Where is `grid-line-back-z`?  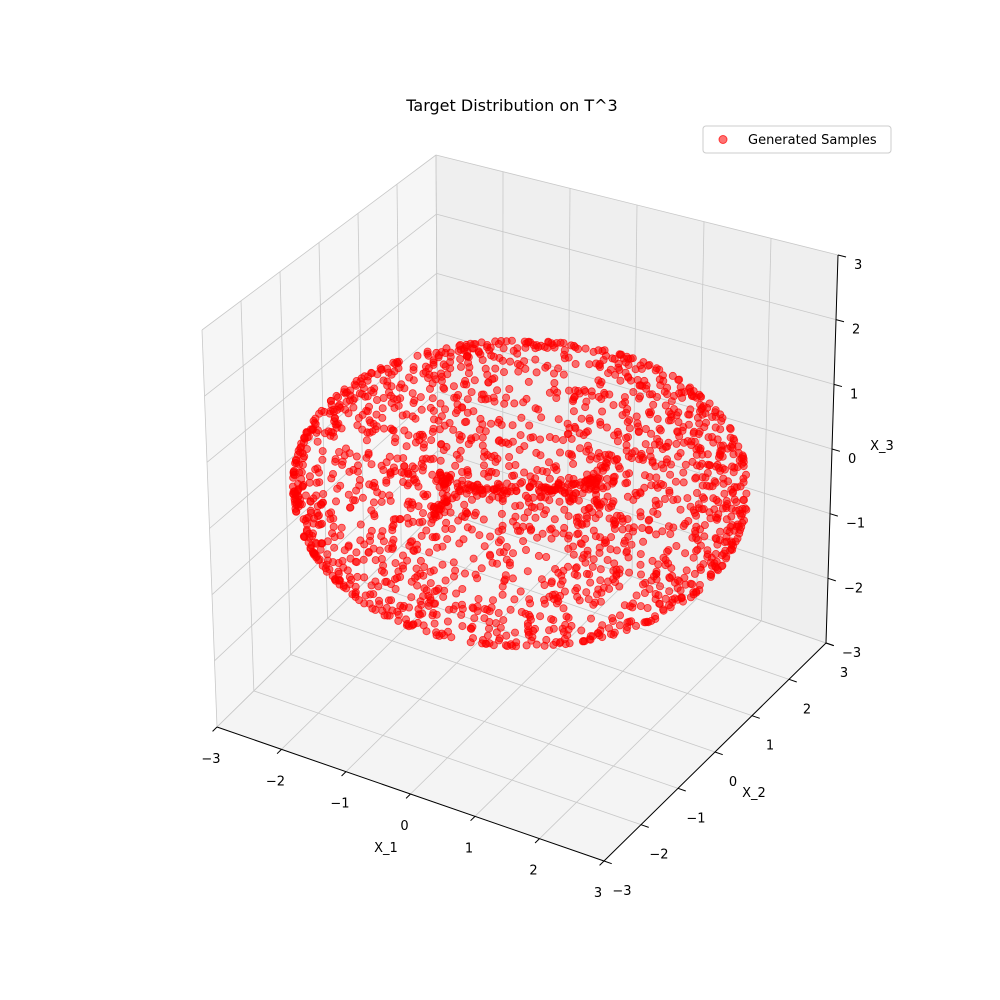 grid-line-back-z is located at coordinates (637, 205).